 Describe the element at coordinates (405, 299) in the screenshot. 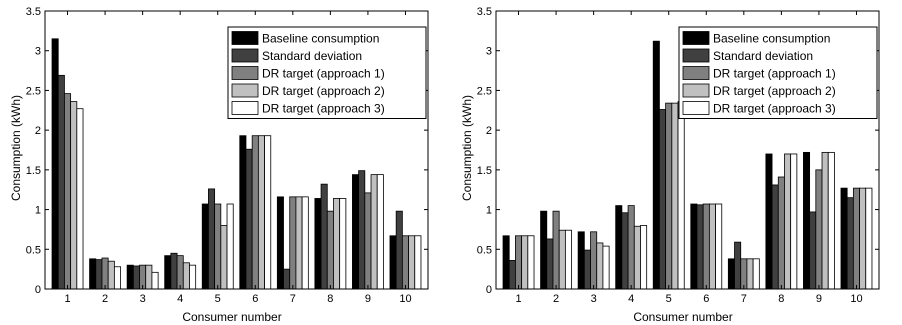

I see `x-tick-label: 10` at that location.